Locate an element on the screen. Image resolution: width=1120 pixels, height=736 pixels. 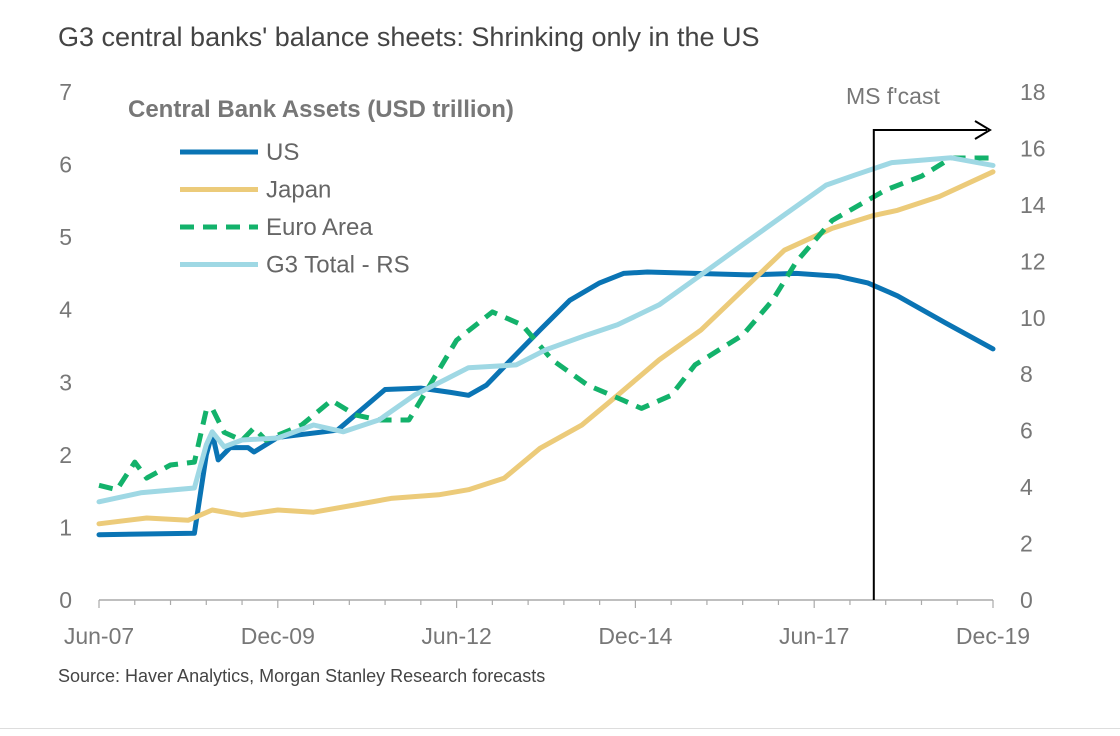
y-right-tick-label: 18 is located at coordinates (1033, 92).